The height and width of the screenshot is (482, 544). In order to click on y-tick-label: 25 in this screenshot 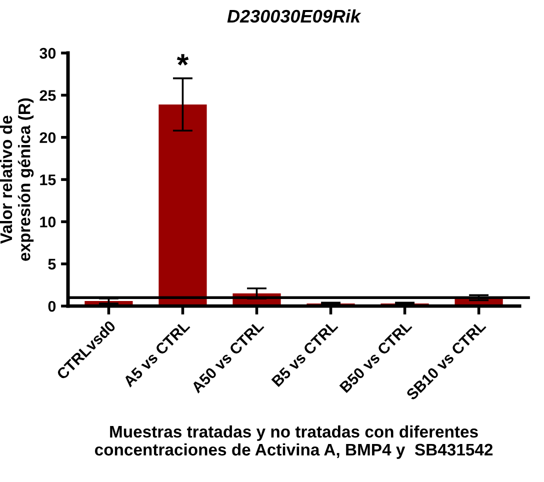, I will do `click(48, 95)`.